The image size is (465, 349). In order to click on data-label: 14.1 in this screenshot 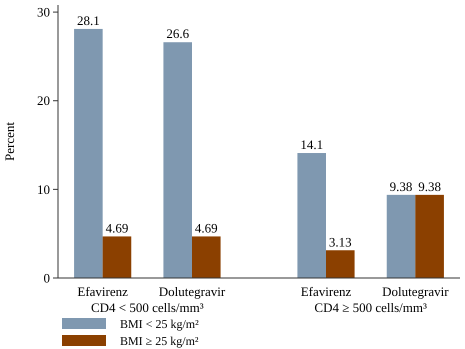, I will do `click(312, 144)`.